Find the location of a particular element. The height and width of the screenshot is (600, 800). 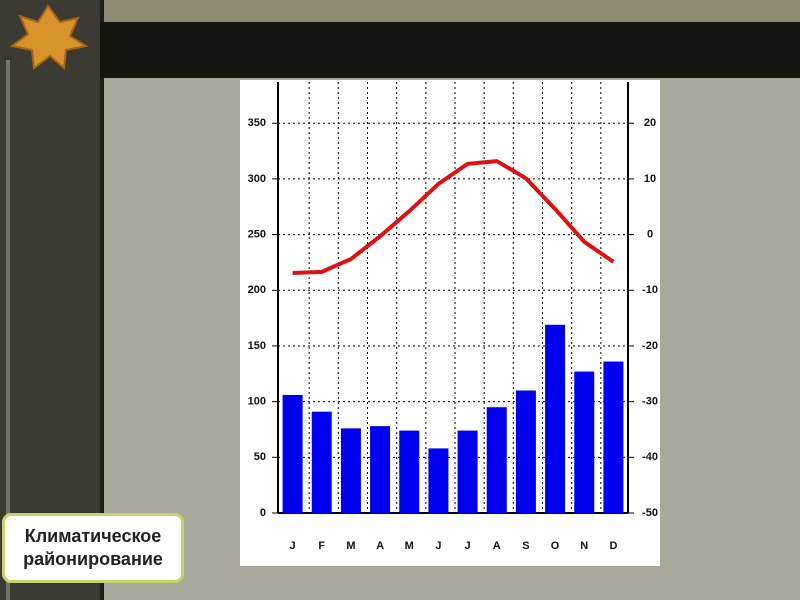

y-tick-label: 150 is located at coordinates (257, 346).